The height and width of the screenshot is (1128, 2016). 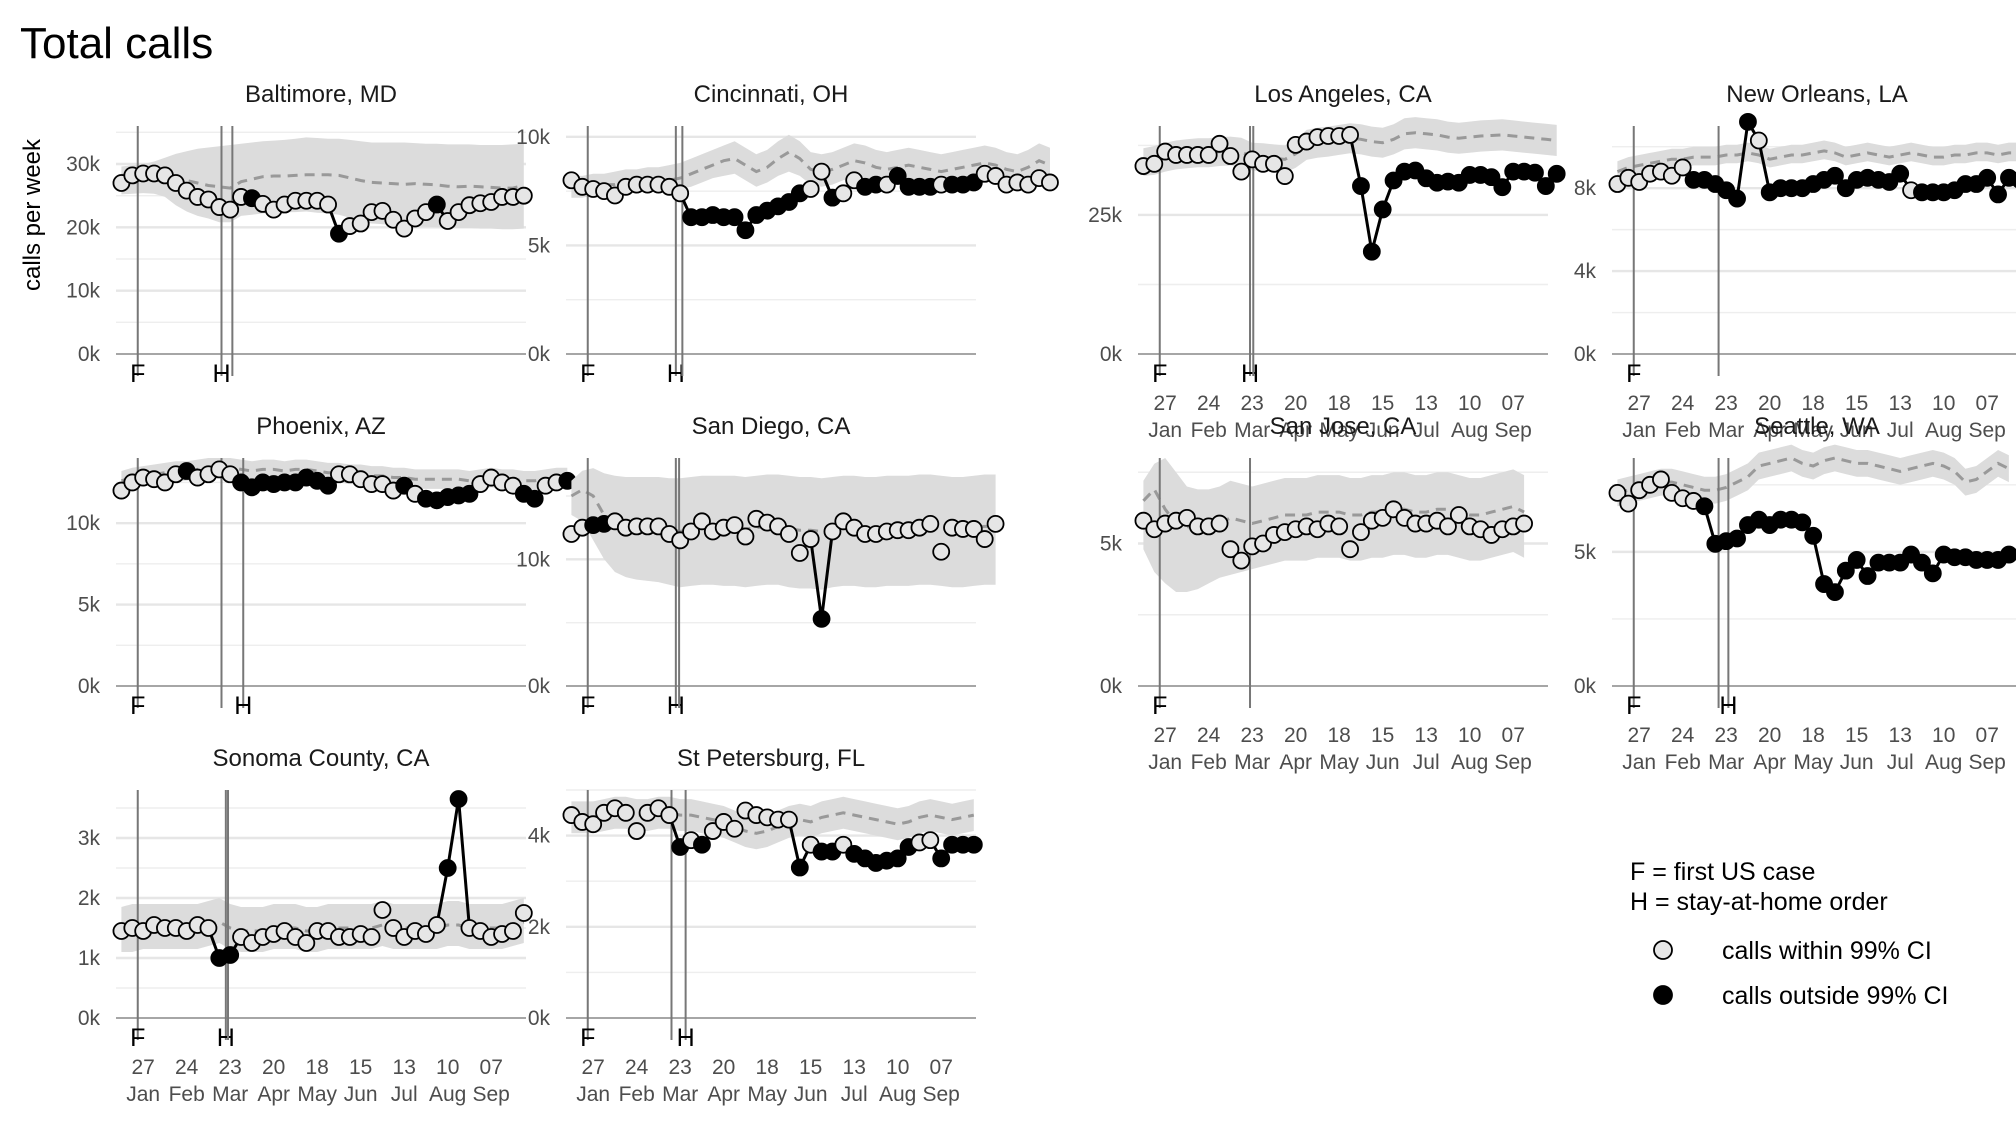 What do you see at coordinates (320, 426) in the screenshot?
I see `panel-title: Phoenix, AZ` at bounding box center [320, 426].